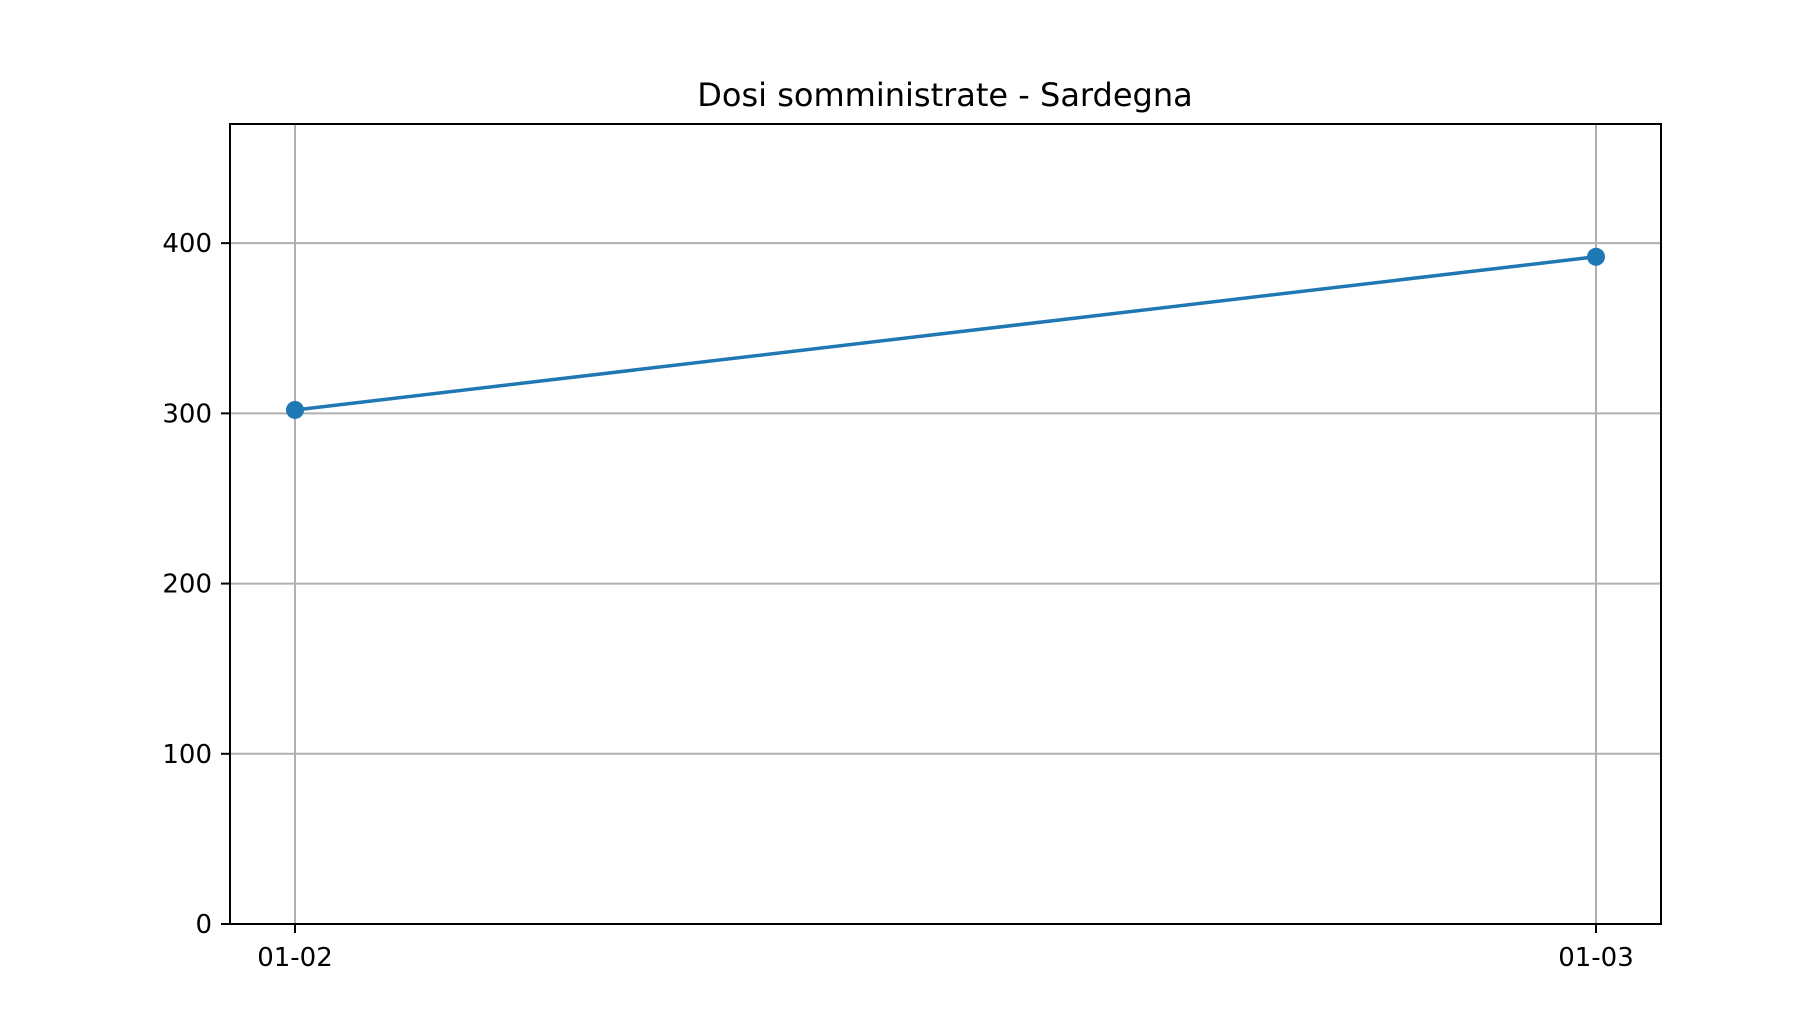 The image size is (1820, 1024). I want to click on x-tick-label: 01-03, so click(1596, 958).